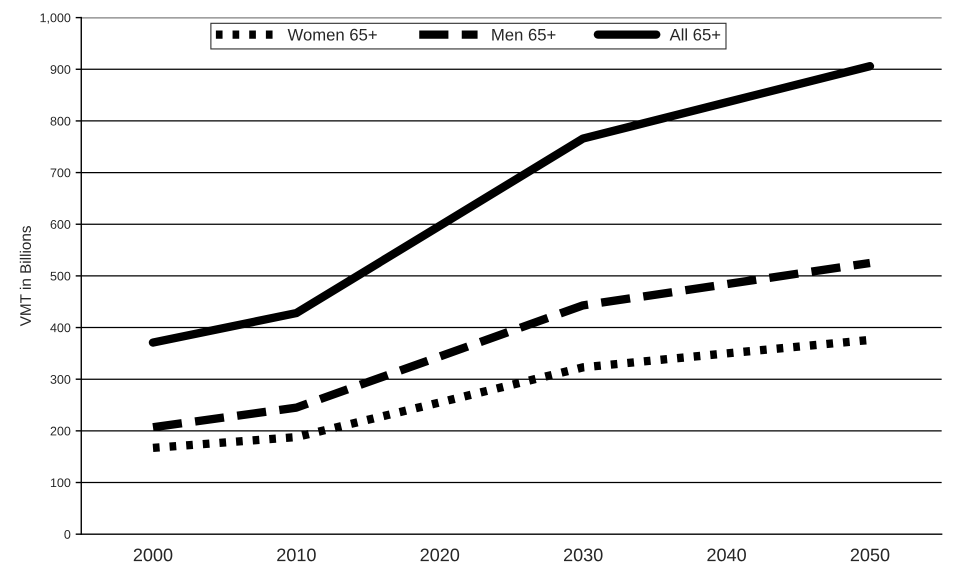 The height and width of the screenshot is (587, 956). What do you see at coordinates (440, 555) in the screenshot?
I see `x-tick-label: 2020` at bounding box center [440, 555].